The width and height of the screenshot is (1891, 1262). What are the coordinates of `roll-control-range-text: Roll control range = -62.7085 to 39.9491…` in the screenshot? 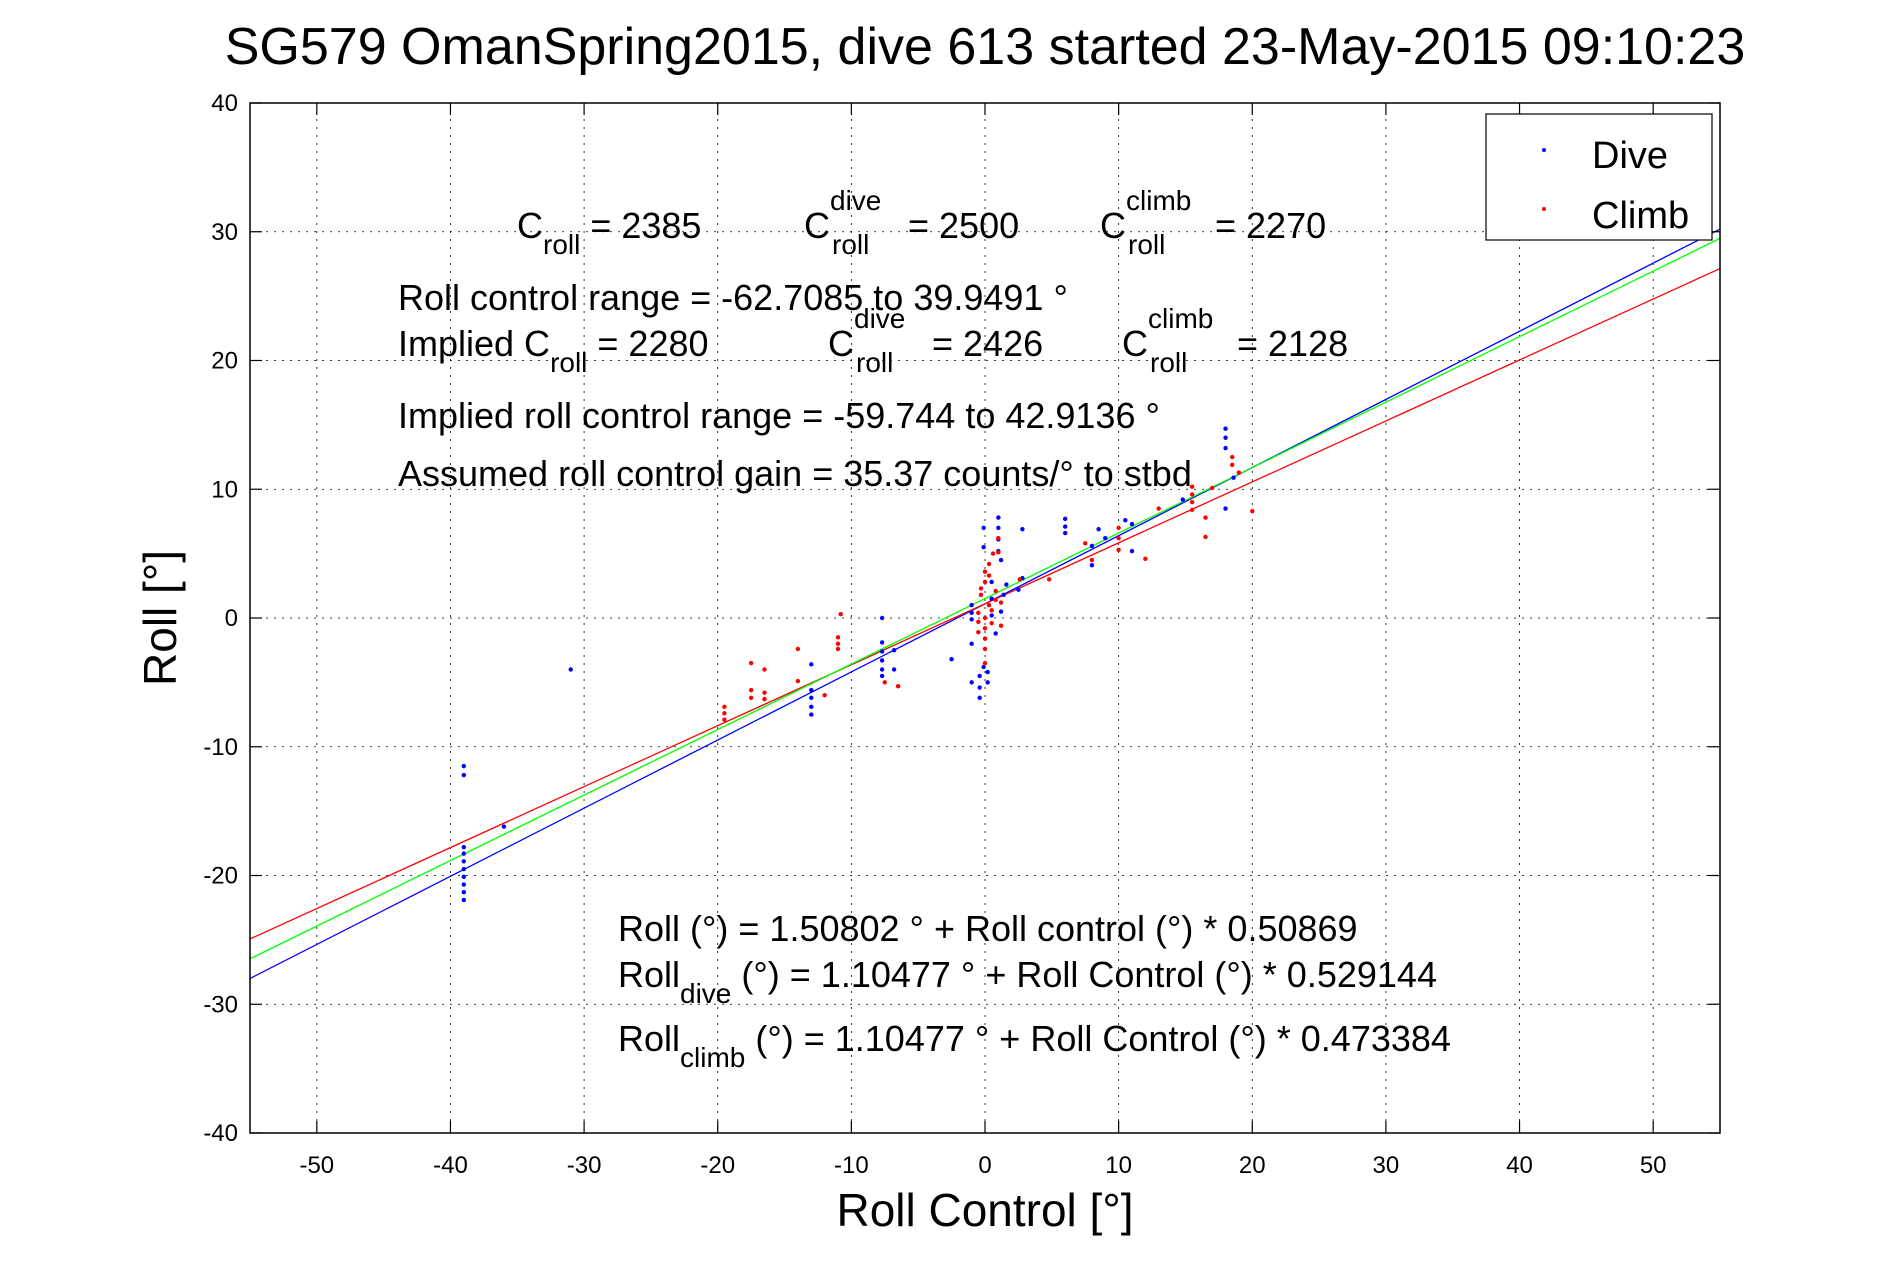 It's located at (733, 297).